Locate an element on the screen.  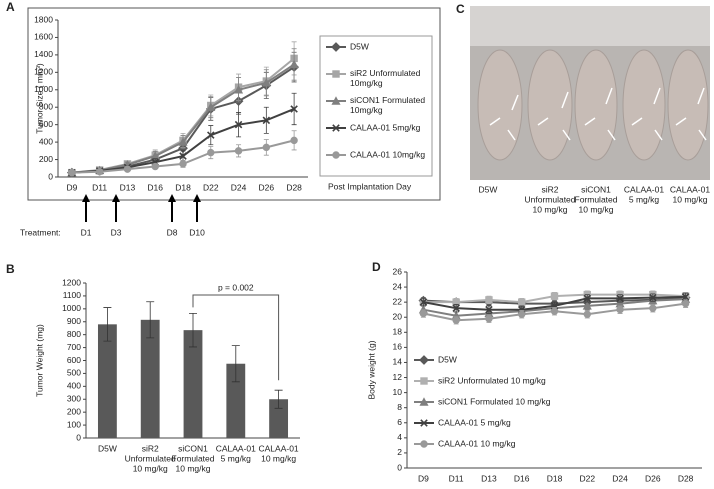
legend-label: siCON1 Formulated 10mg/kg is located at coordinates (387, 105).